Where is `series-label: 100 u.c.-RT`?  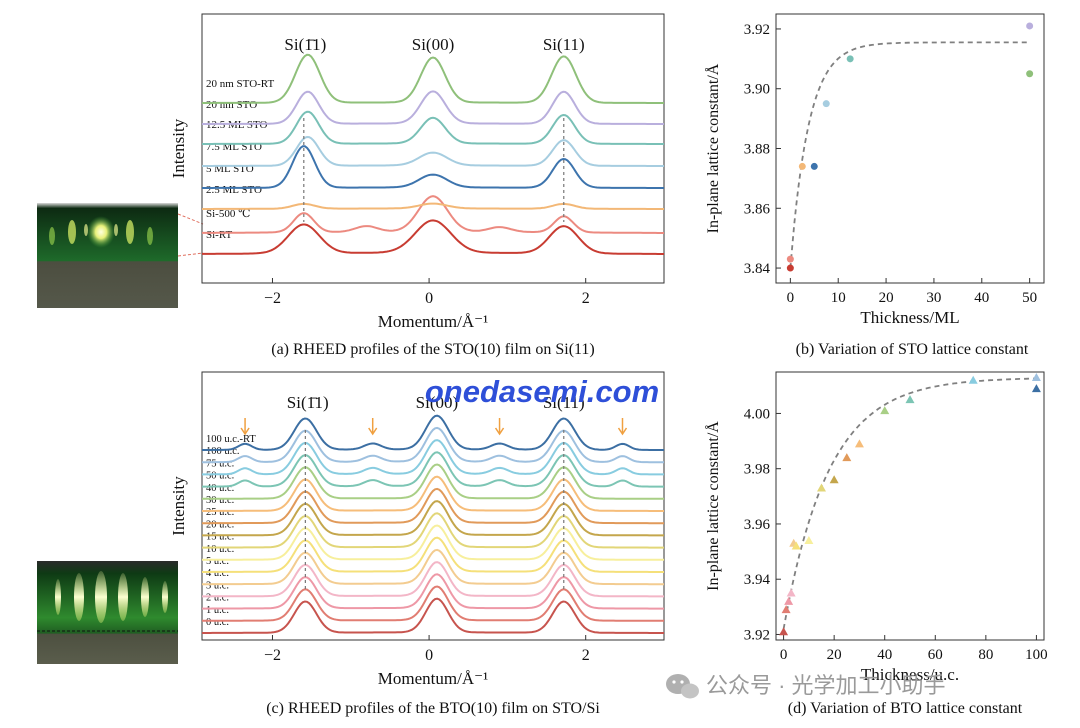
series-label: 100 u.c.-RT is located at coordinates (231, 439).